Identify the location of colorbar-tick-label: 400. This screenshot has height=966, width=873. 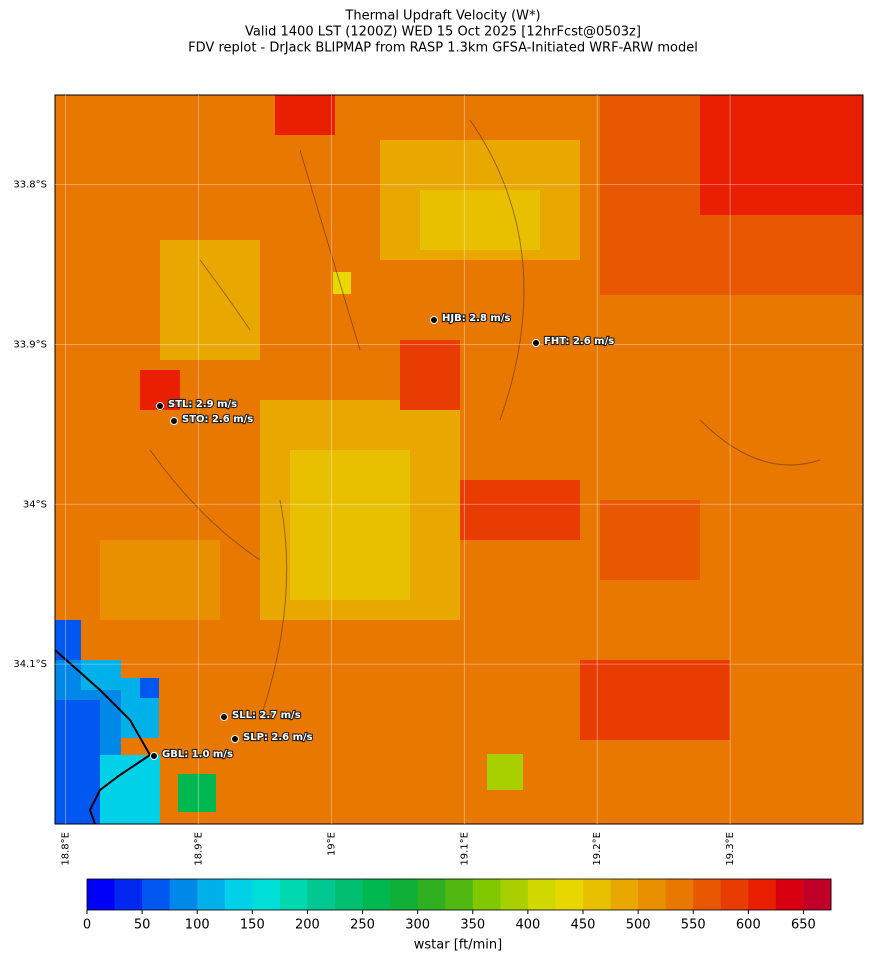
(527, 925).